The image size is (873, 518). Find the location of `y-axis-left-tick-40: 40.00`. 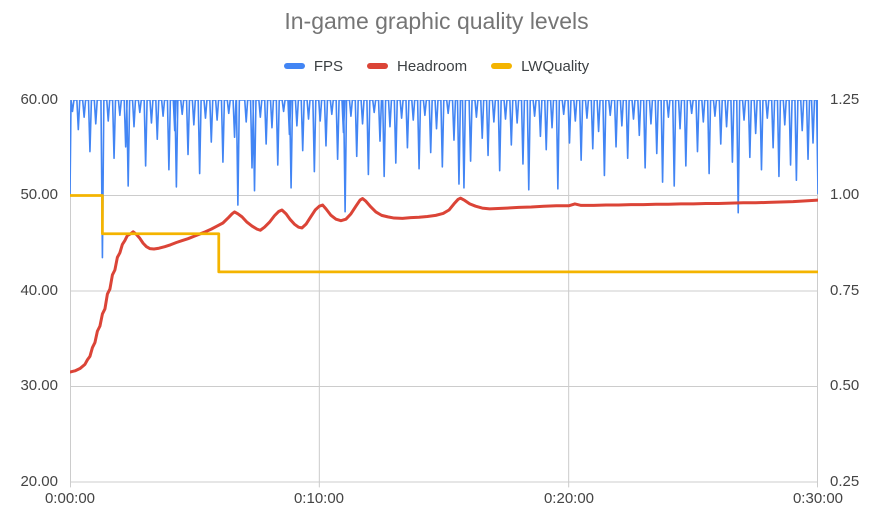

y-axis-left-tick-40: 40.00 is located at coordinates (39, 290).